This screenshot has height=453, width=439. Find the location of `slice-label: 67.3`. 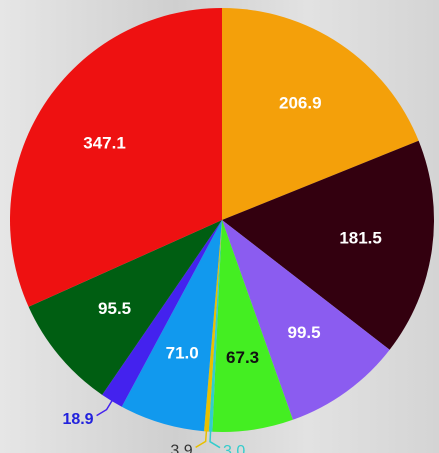

slice-label: 67.3 is located at coordinates (242, 357).